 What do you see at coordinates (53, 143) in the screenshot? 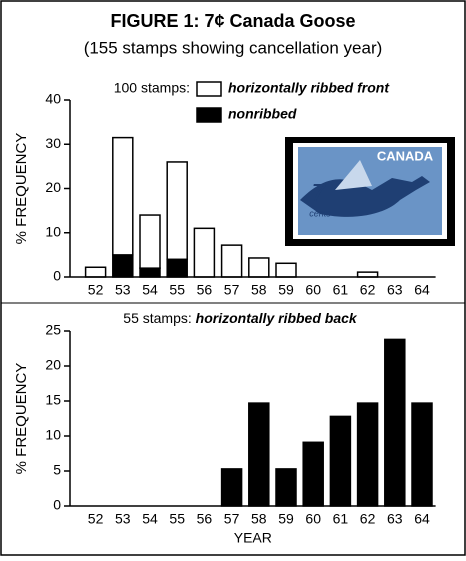
I see `y-tick-label: 30` at bounding box center [53, 143].